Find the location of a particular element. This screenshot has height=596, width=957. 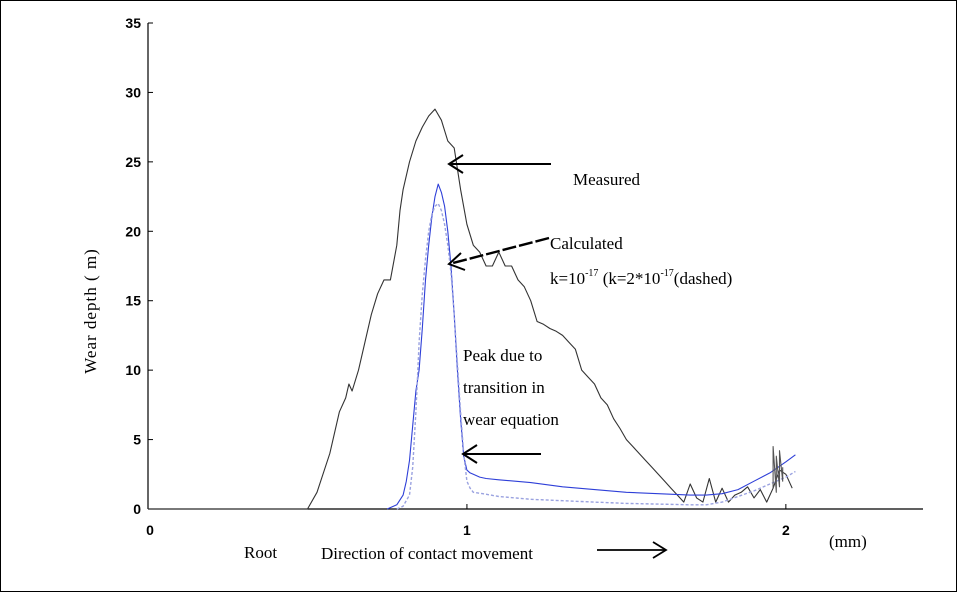

y-tick-label: 35 is located at coordinates (133, 23).